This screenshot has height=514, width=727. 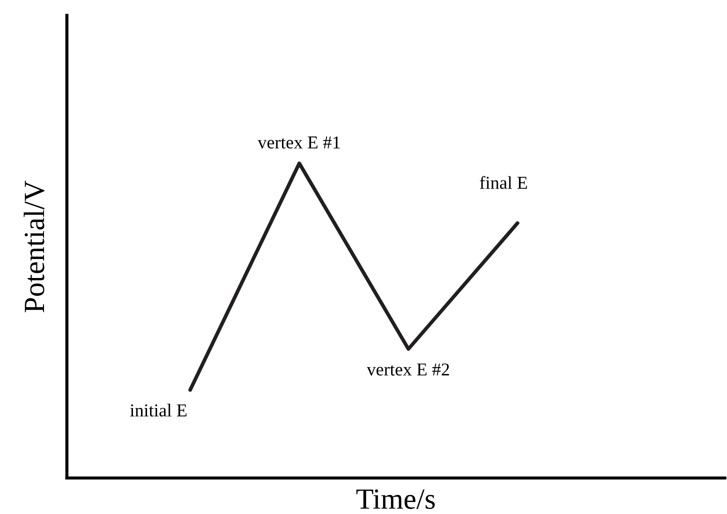 What do you see at coordinates (504, 182) in the screenshot?
I see `annotation: final E` at bounding box center [504, 182].